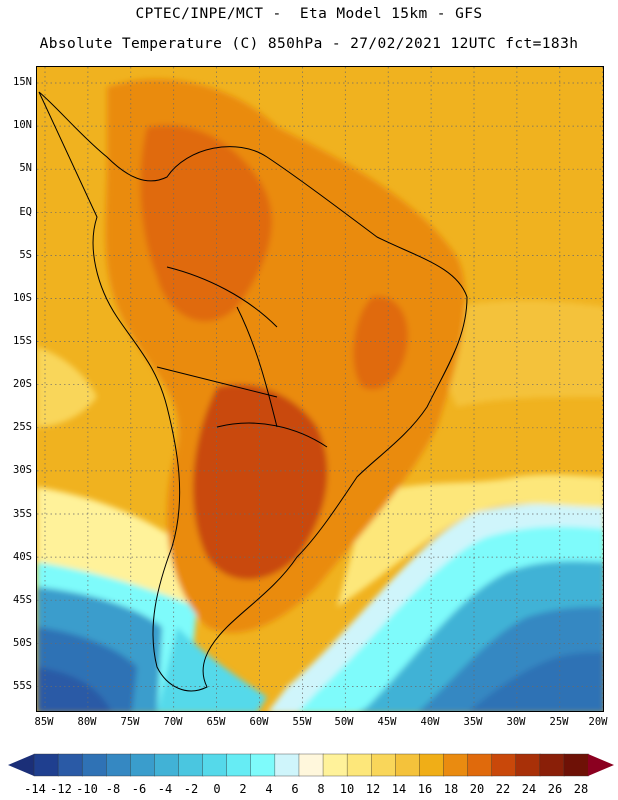 Image resolution: width=618 pixels, height=800 pixels. What do you see at coordinates (503, 789) in the screenshot?
I see `colorbar-label: 22` at bounding box center [503, 789].